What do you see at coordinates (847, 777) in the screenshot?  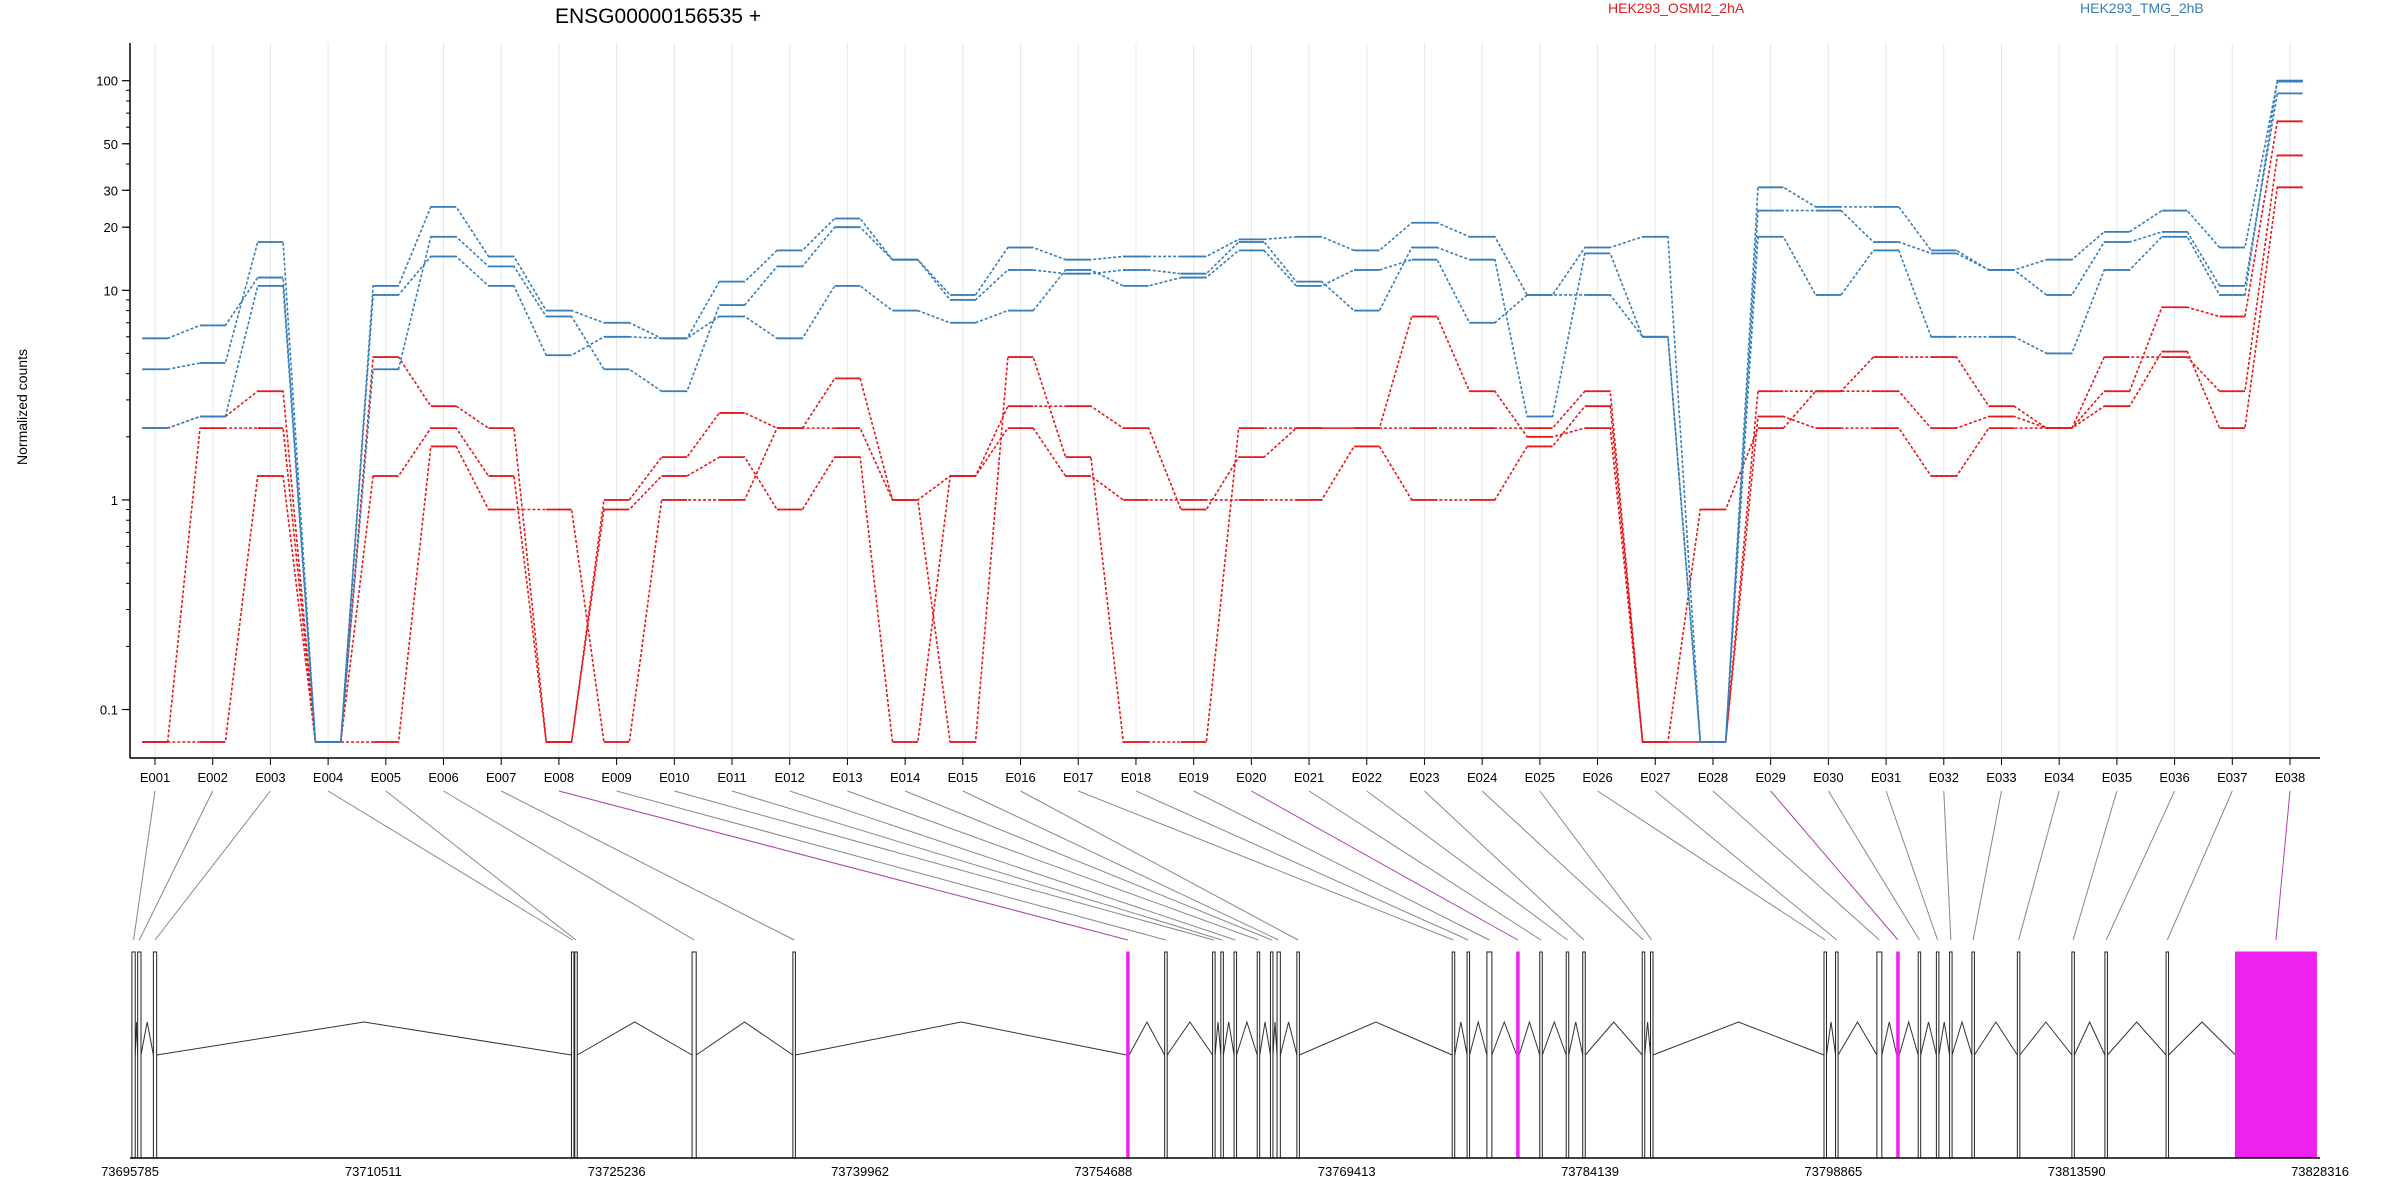 I see `x-tick-label: E013` at bounding box center [847, 777].